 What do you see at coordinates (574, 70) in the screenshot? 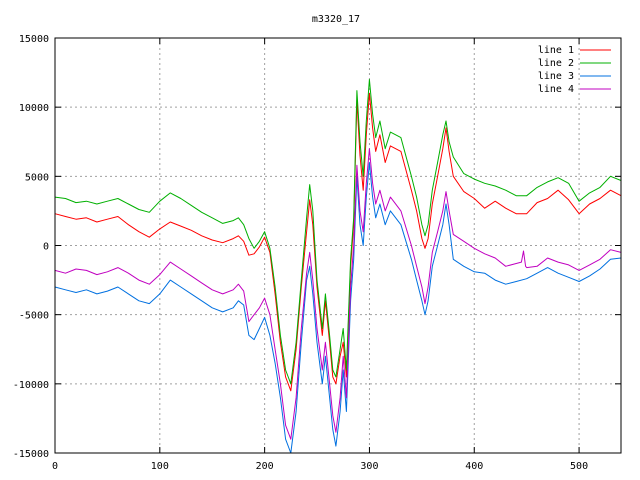
I see `legend: line 1 line 2 line 3 line 4` at bounding box center [574, 70].